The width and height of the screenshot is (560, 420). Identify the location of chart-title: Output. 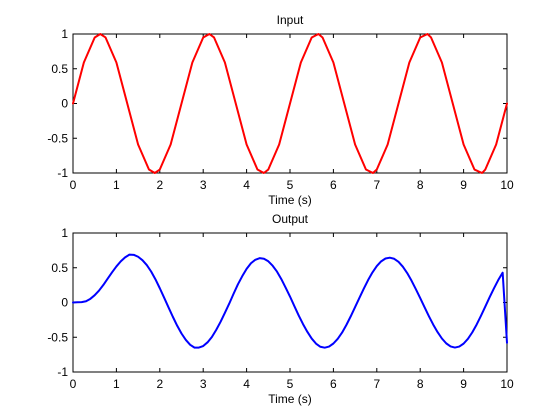
(290, 219).